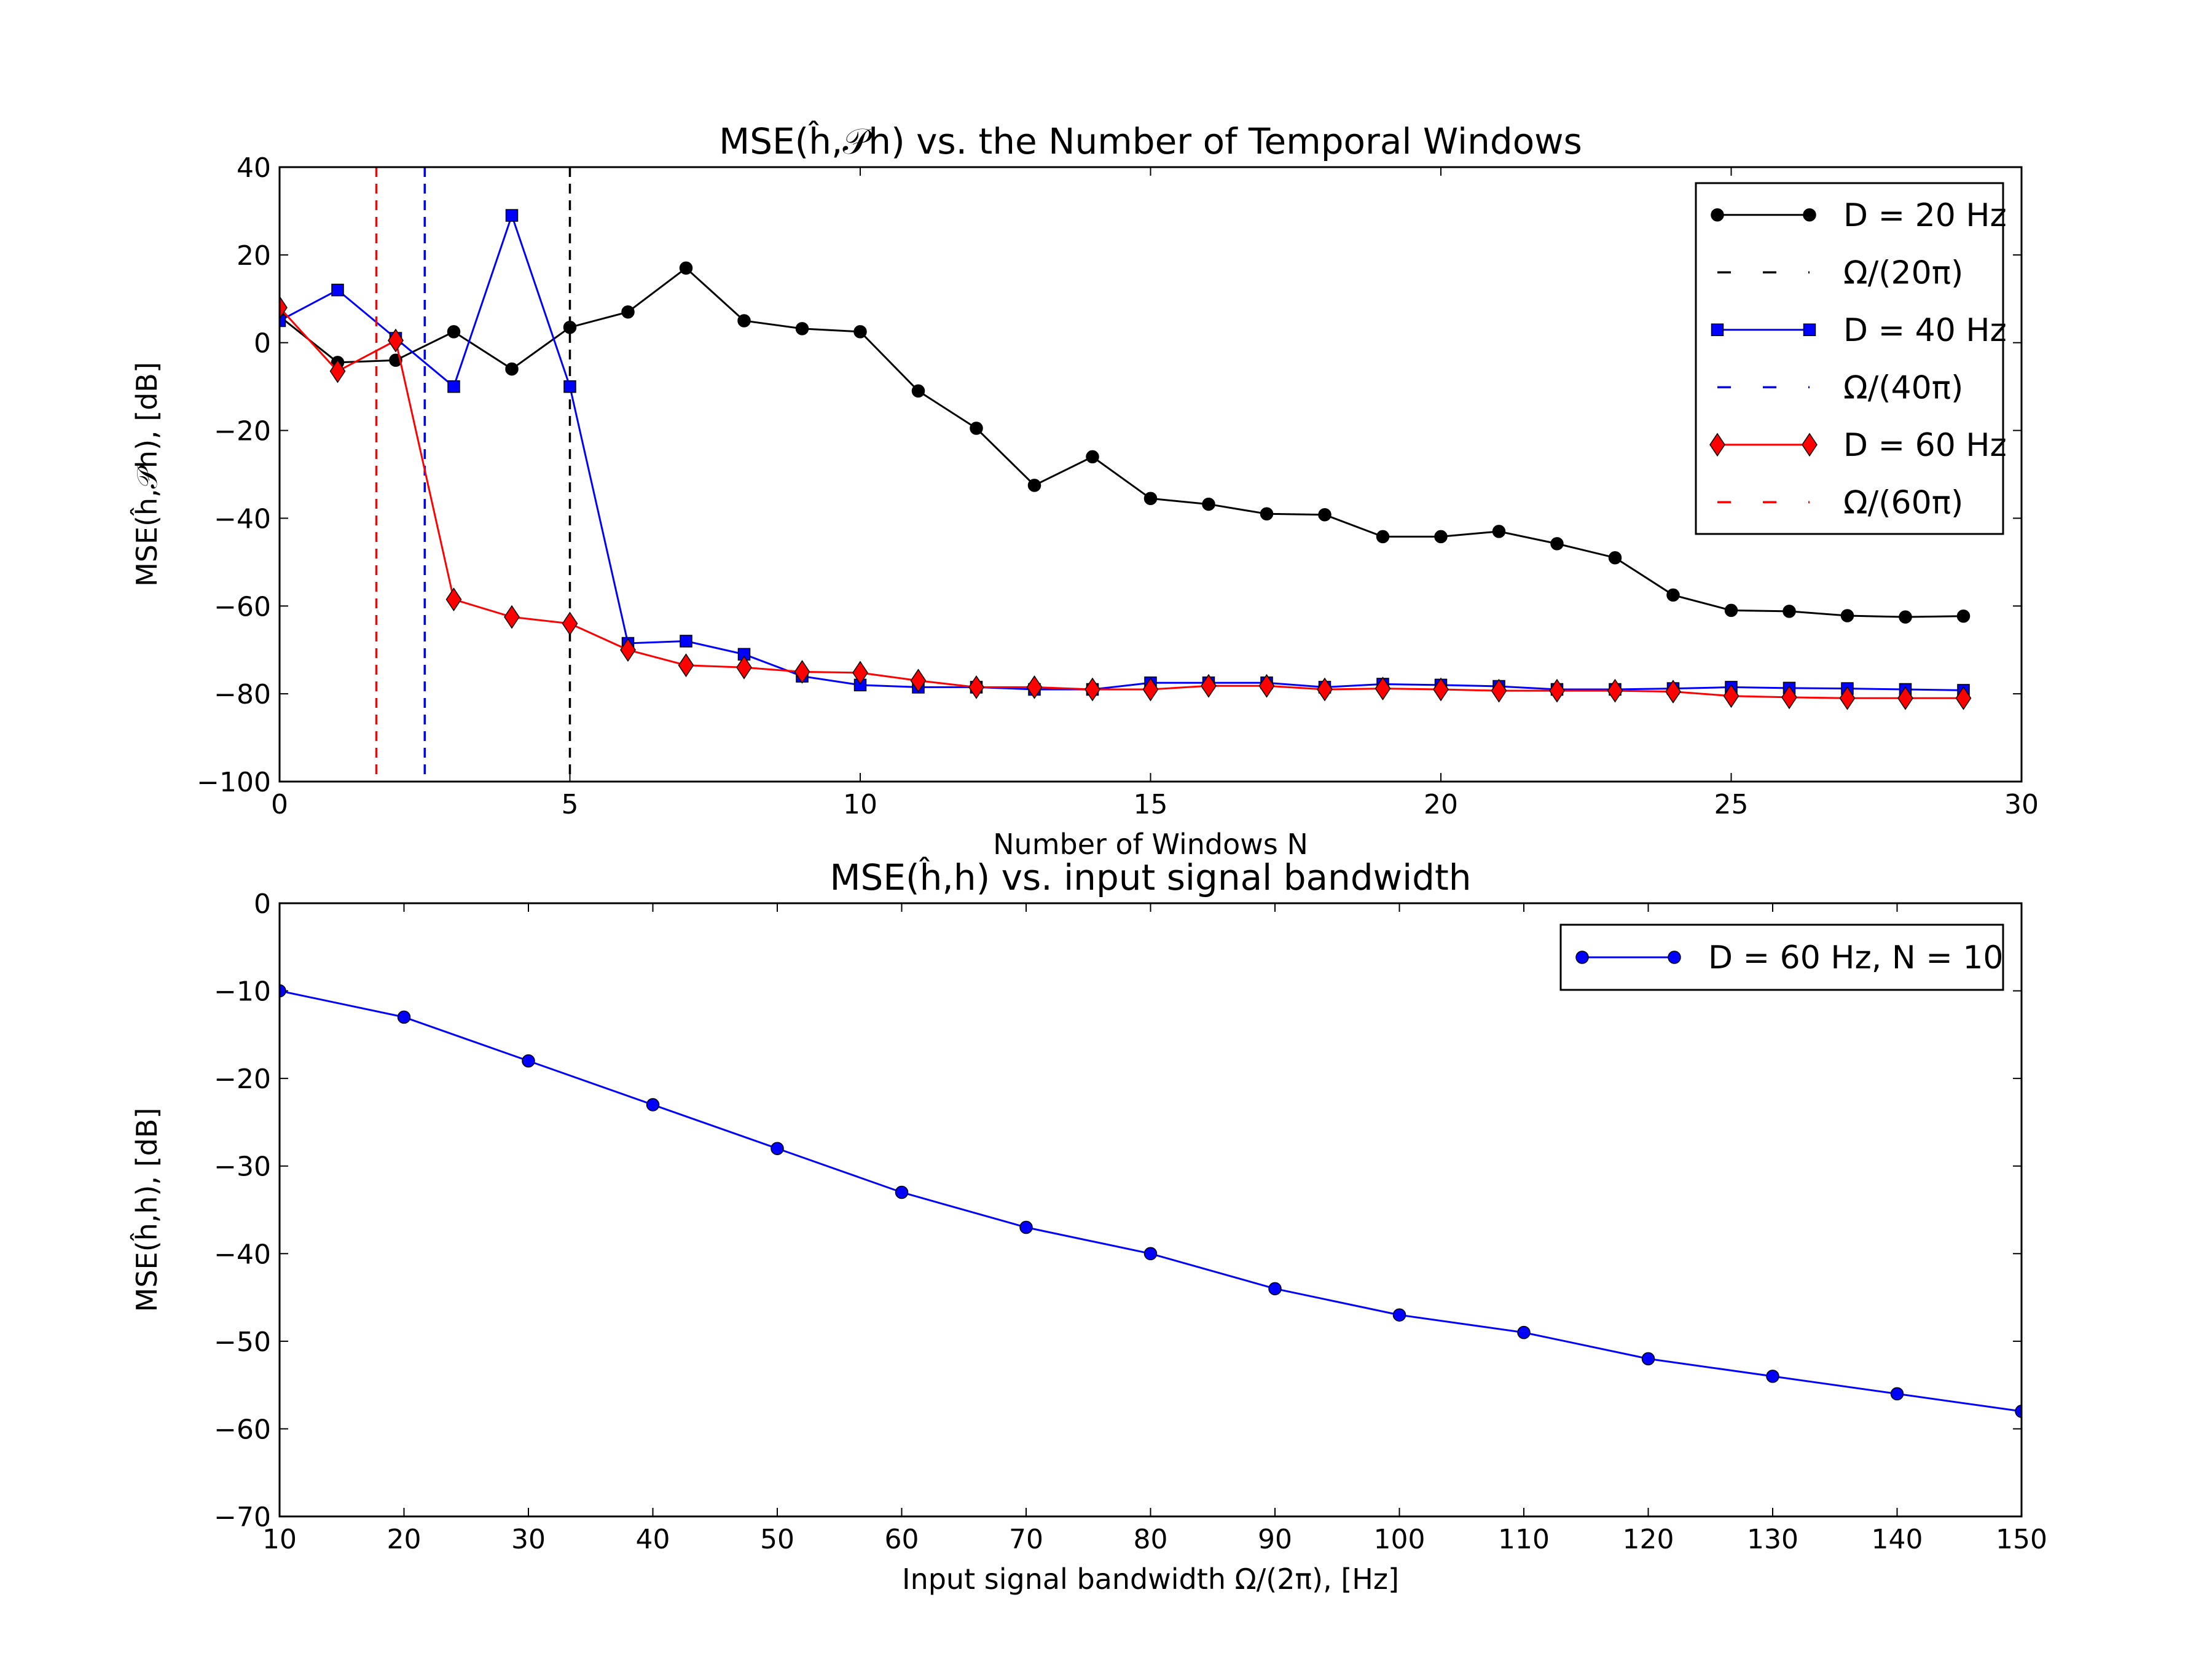 This screenshot has height=1659, width=2212. I want to click on x-tick-label: 130, so click(1772, 1539).